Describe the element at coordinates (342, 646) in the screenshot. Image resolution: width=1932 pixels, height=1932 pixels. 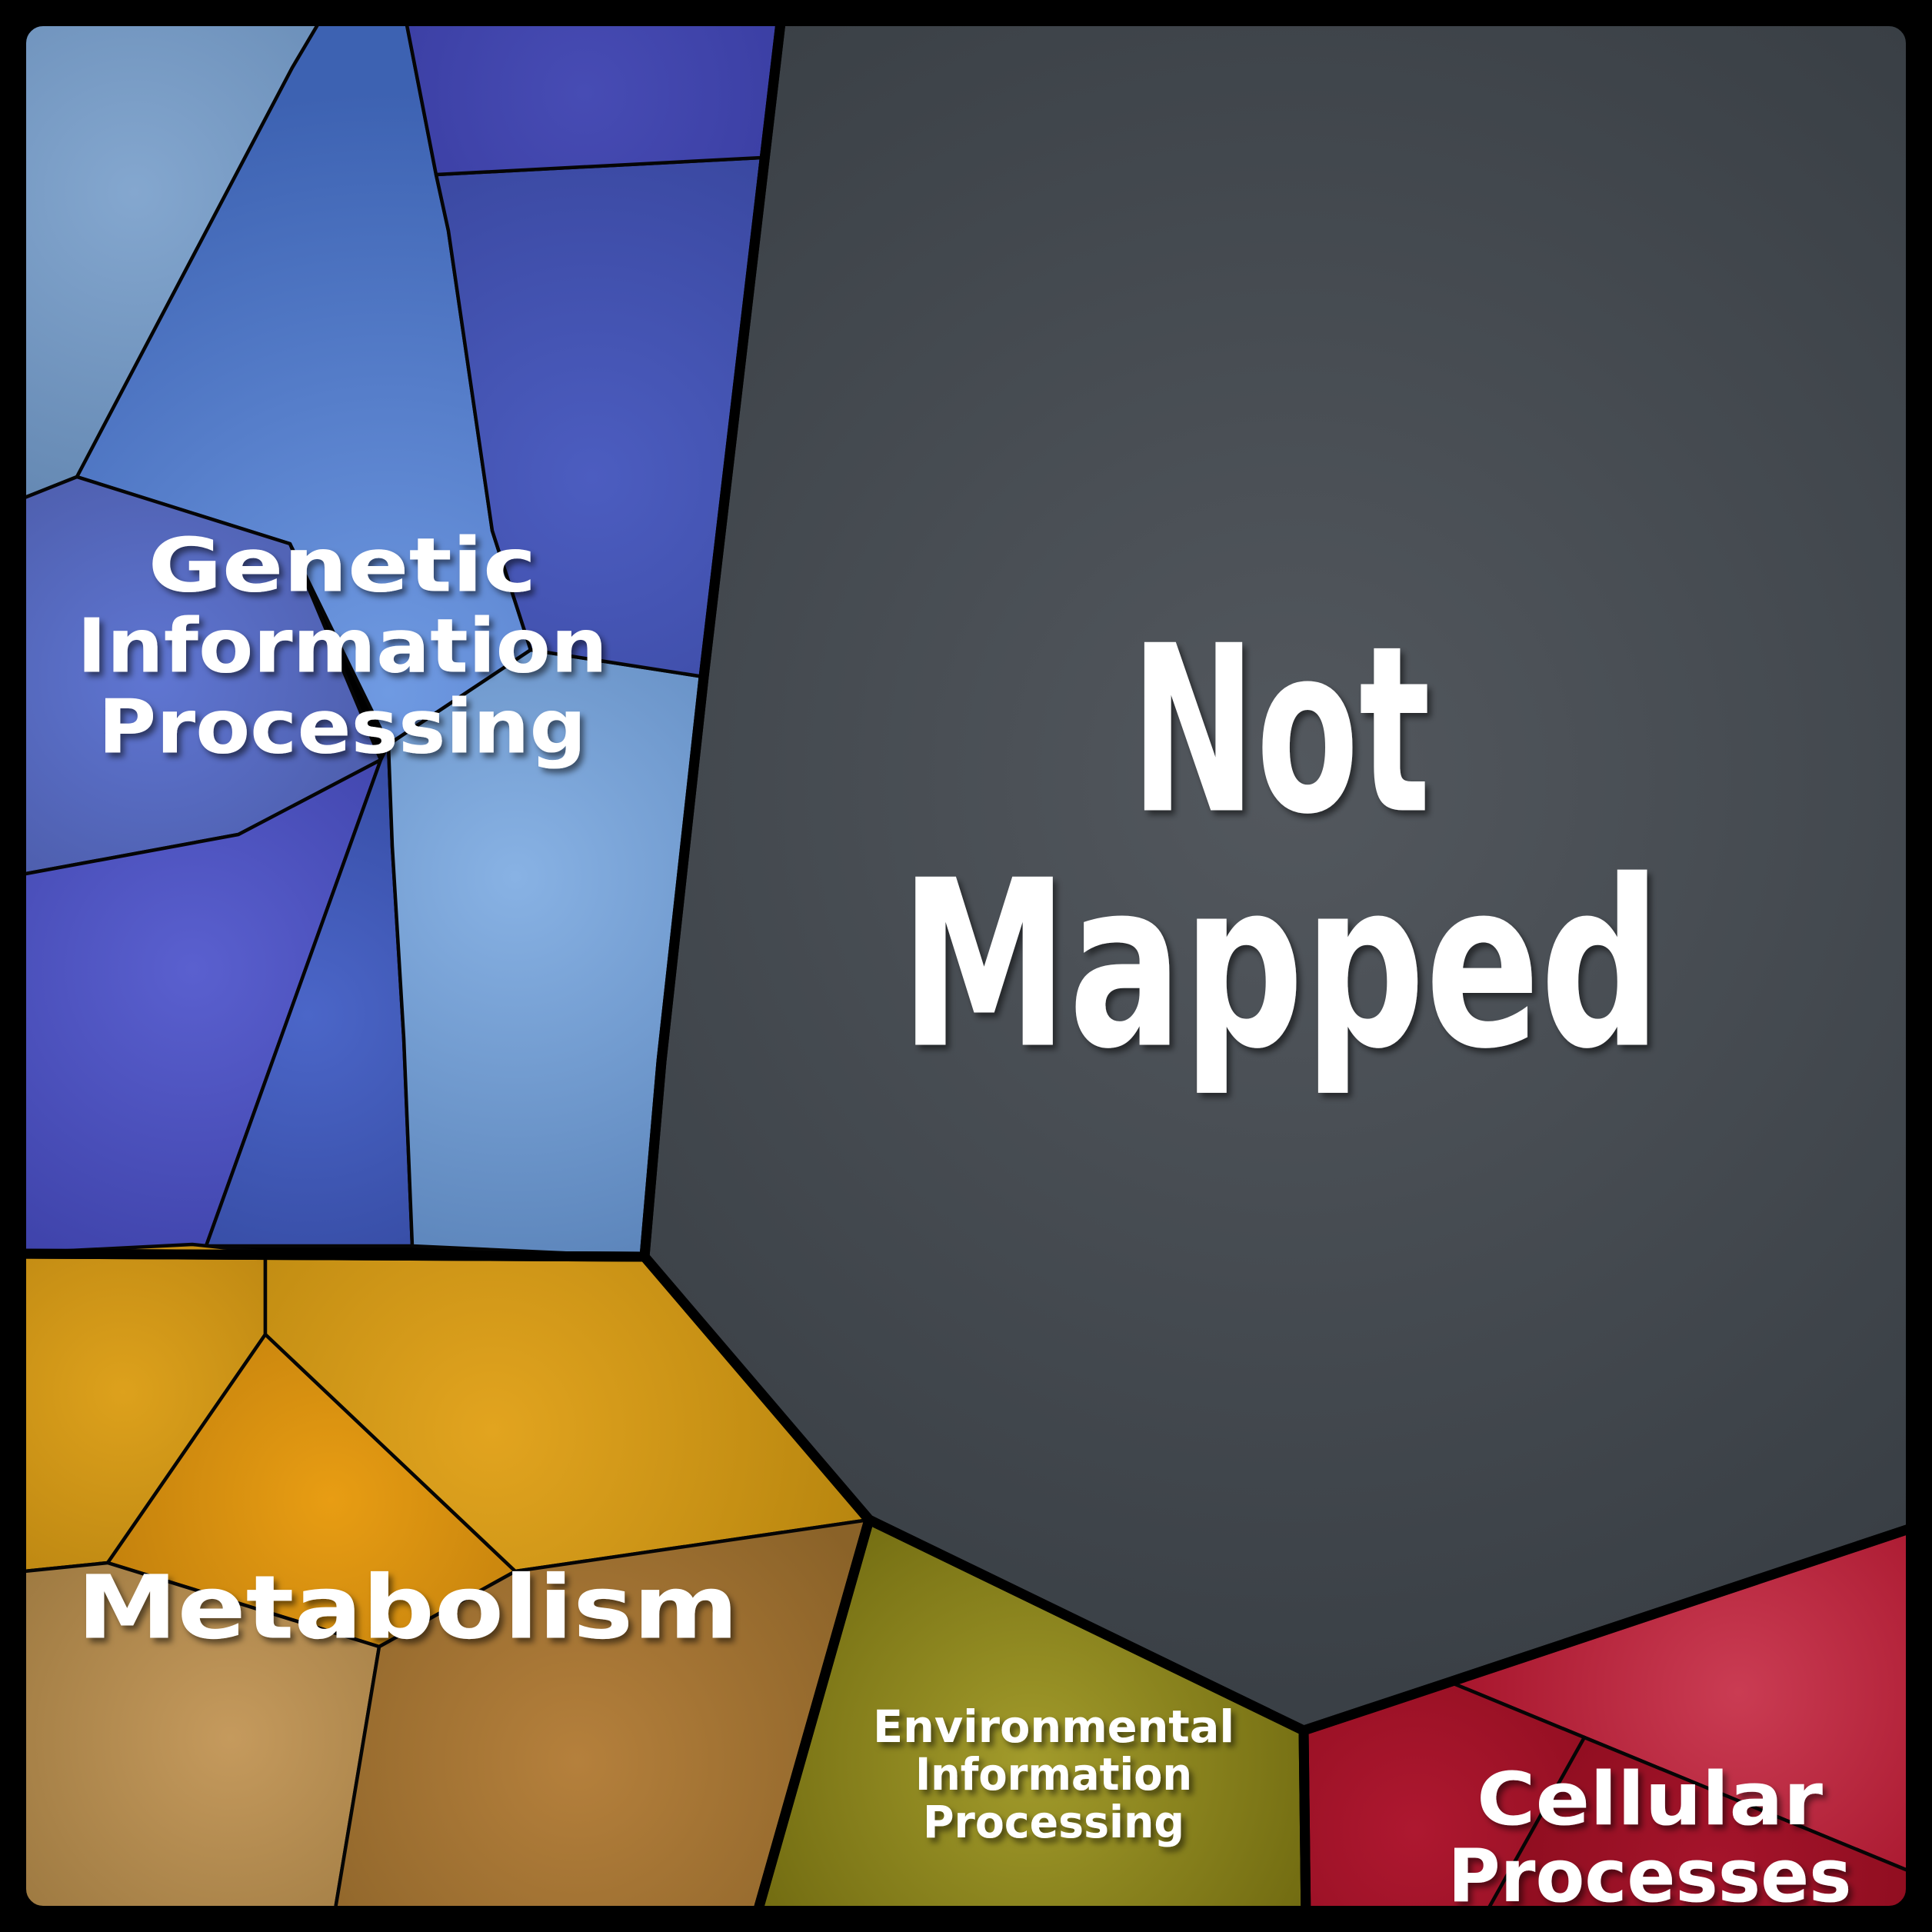
I see `region-label-genetic-information-processing: Genetic Information Processing` at that location.